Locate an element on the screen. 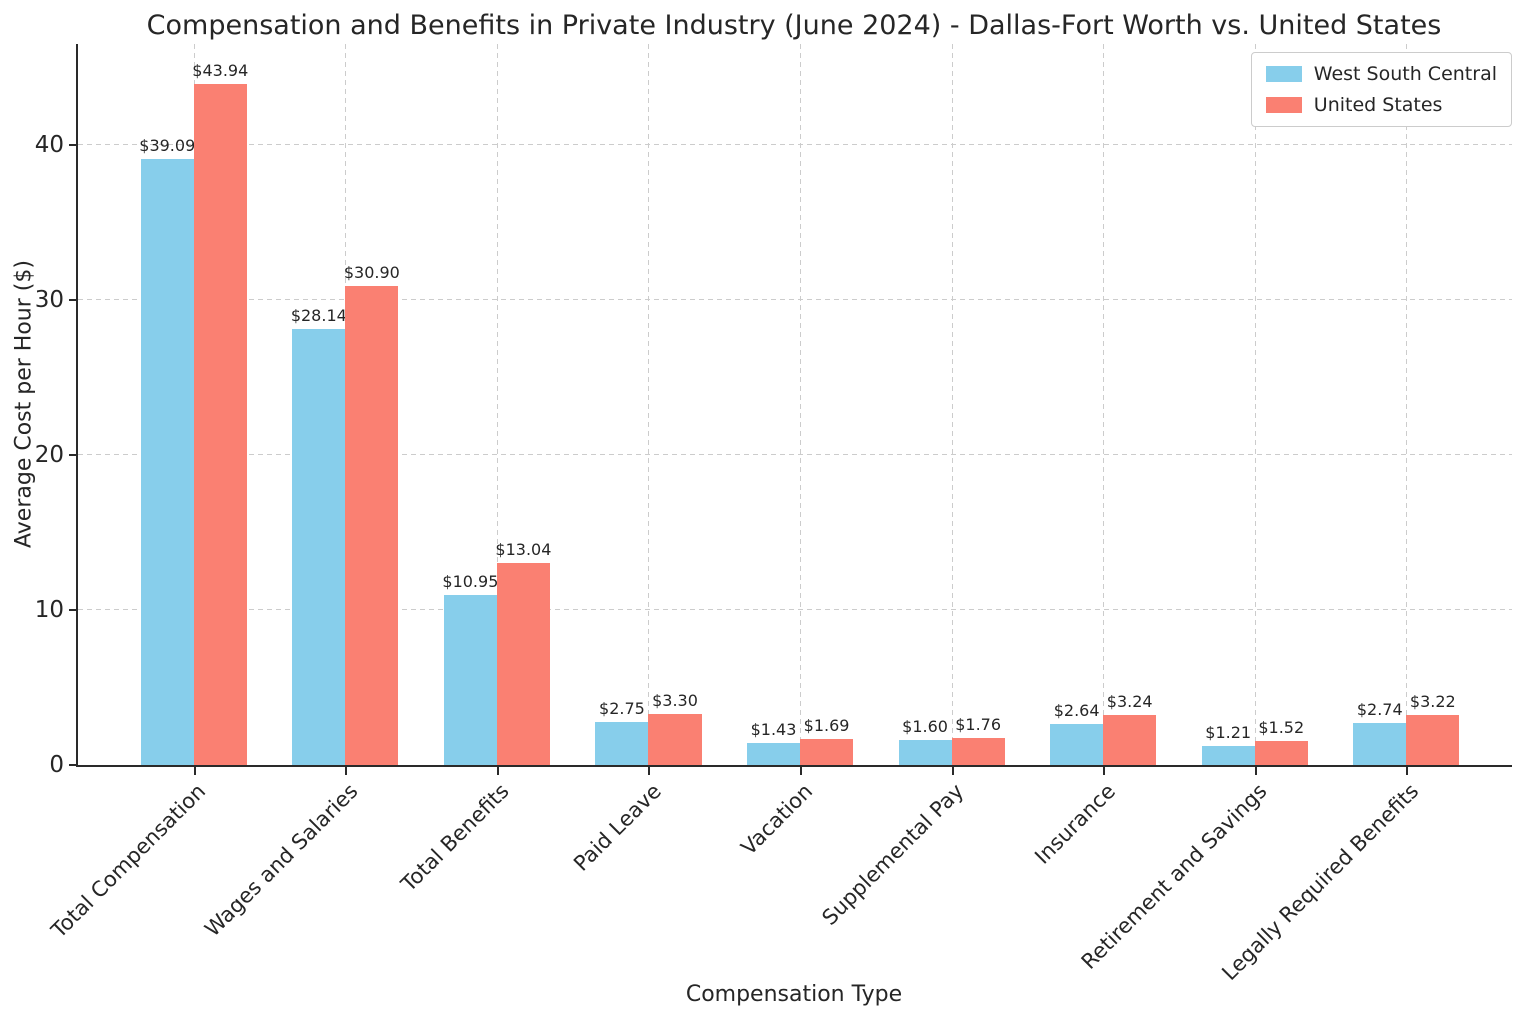 The width and height of the screenshot is (1536, 1023). y-tick-label-30: 30 is located at coordinates (49, 299).